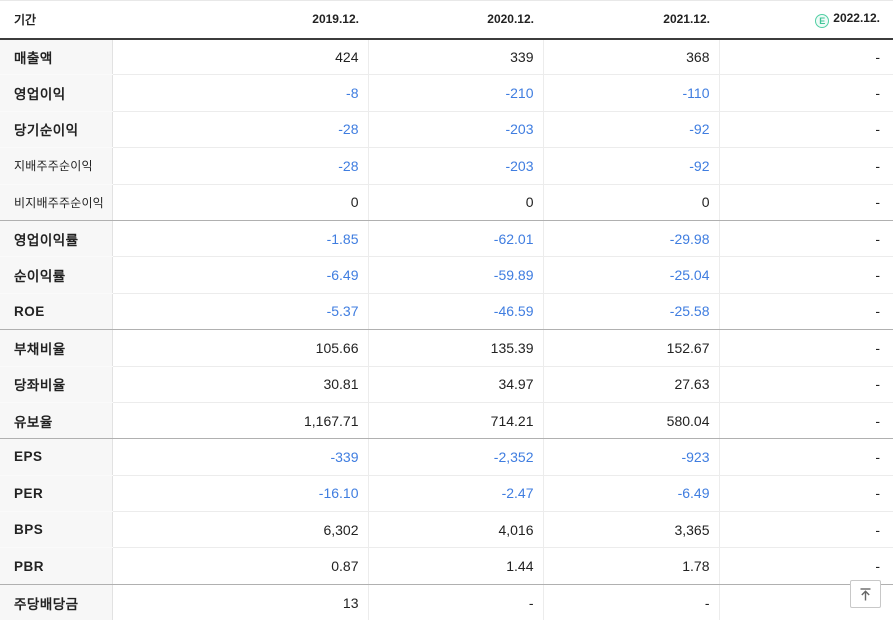 This screenshot has height=620, width=893. Describe the element at coordinates (630, 457) in the screenshot. I see `cell-value: -923` at that location.